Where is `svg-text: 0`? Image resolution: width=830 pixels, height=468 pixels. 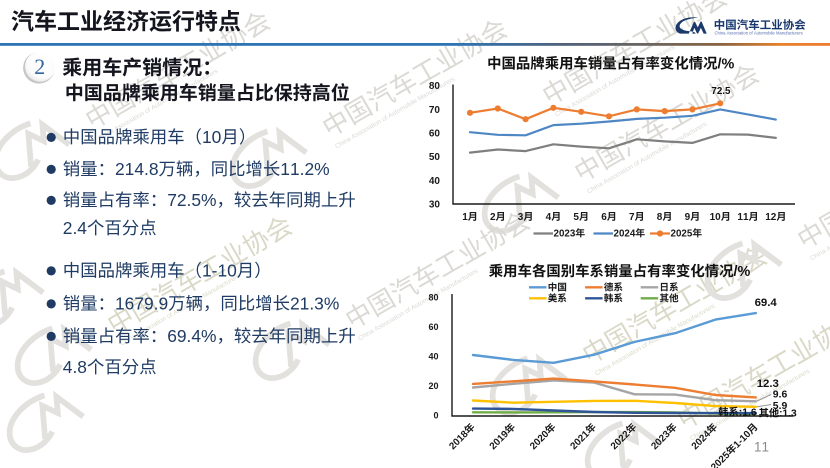
svg-text: 0 is located at coordinates (435, 416).